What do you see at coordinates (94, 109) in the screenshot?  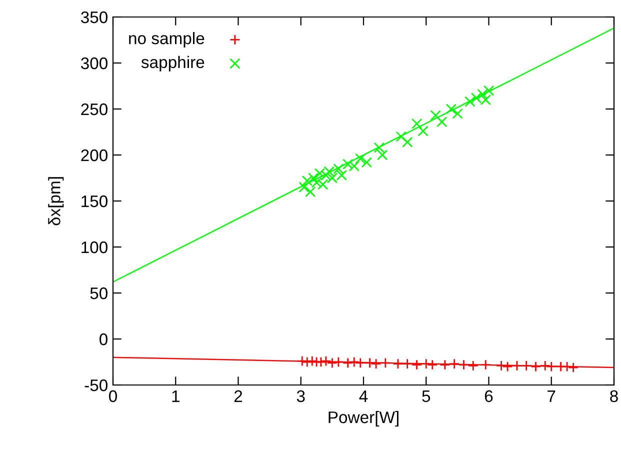 I see `y-tick-label: 250` at bounding box center [94, 109].